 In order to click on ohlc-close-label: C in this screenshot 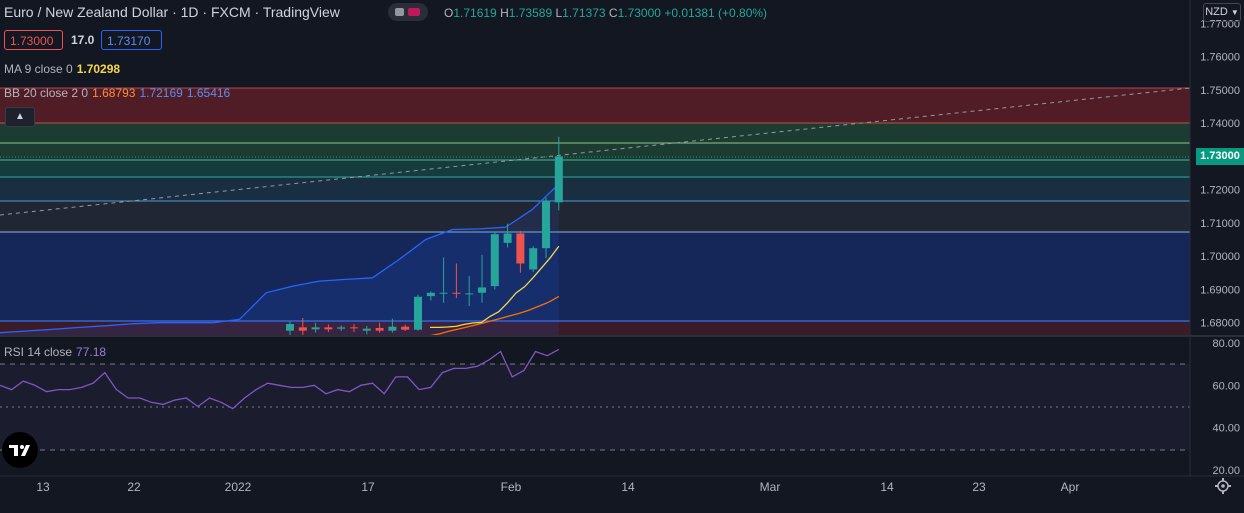, I will do `click(613, 13)`.